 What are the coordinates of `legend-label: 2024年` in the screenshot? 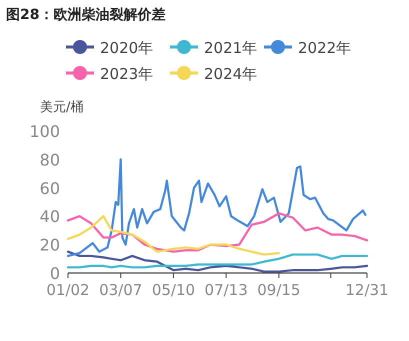 It's located at (231, 74).